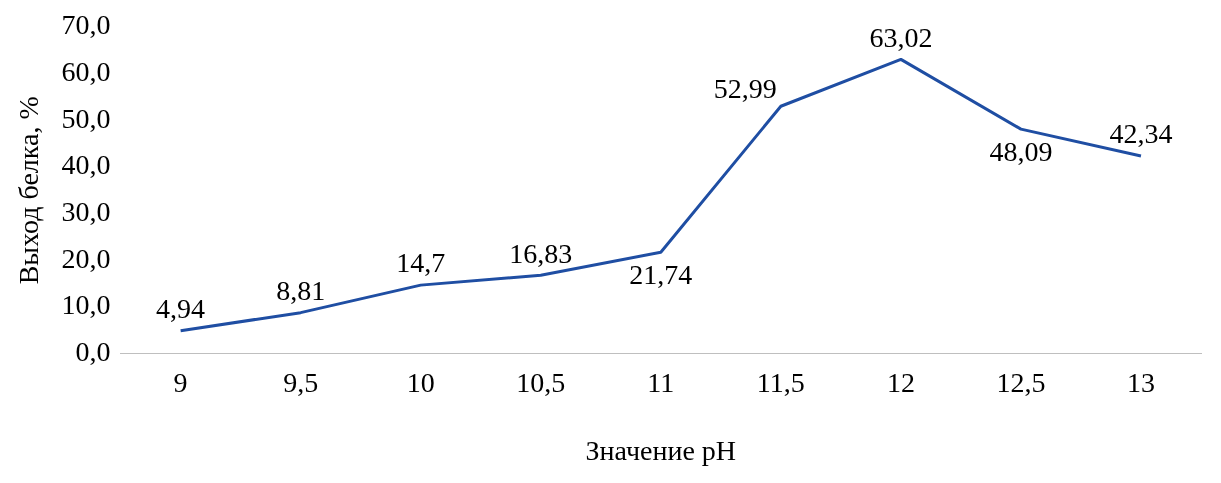 The height and width of the screenshot is (483, 1221). I want to click on x-tick-label: 13, so click(1140, 382).